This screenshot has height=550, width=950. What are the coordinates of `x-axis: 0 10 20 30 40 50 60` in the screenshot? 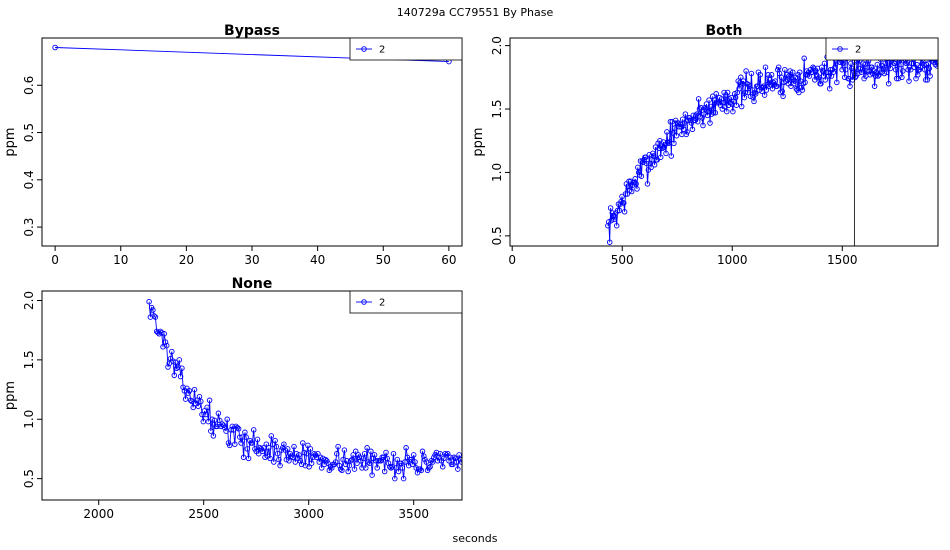 It's located at (254, 256).